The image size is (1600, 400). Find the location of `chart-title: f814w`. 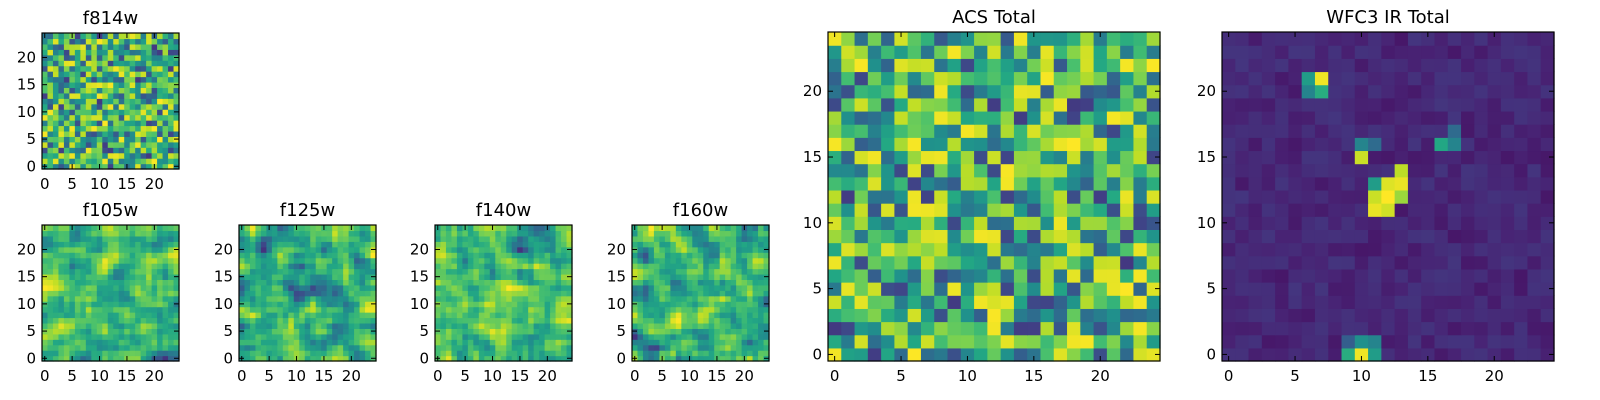

chart-title: f814w is located at coordinates (110, 18).